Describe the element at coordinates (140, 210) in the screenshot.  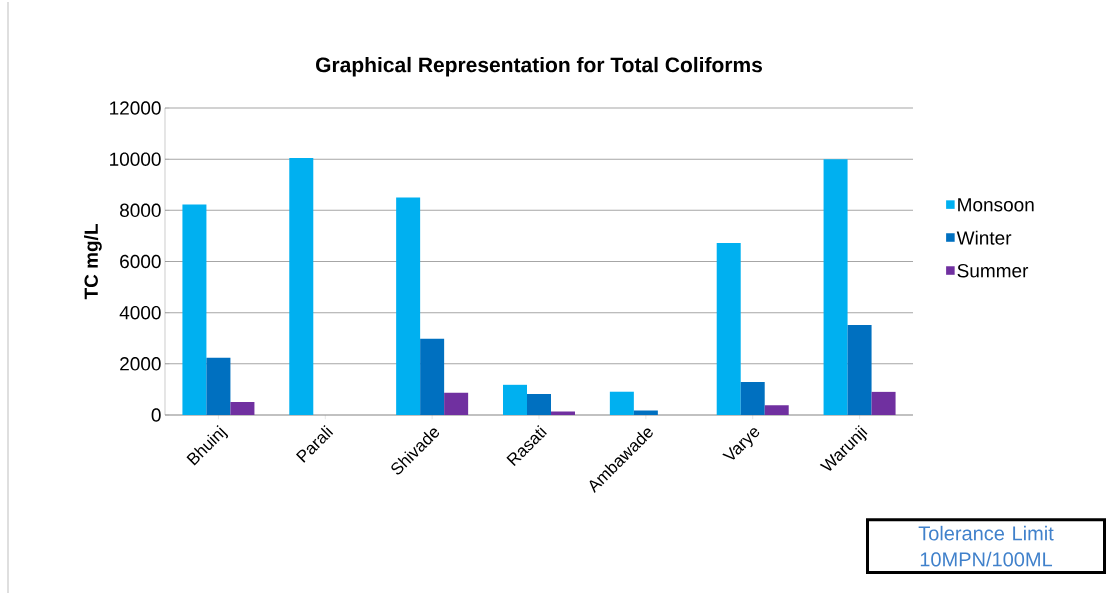
I see `y-tick-label: 8000` at that location.